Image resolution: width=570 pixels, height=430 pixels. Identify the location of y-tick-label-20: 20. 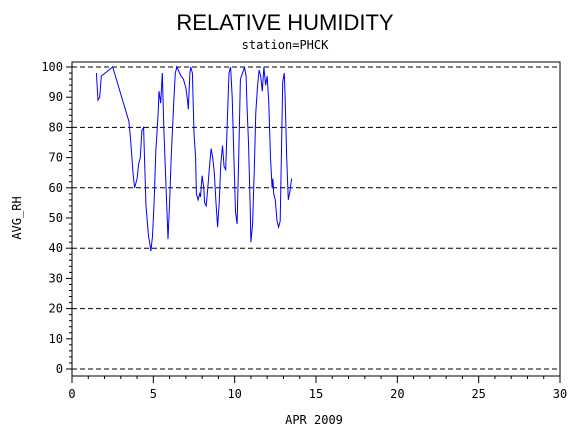
(56, 309).